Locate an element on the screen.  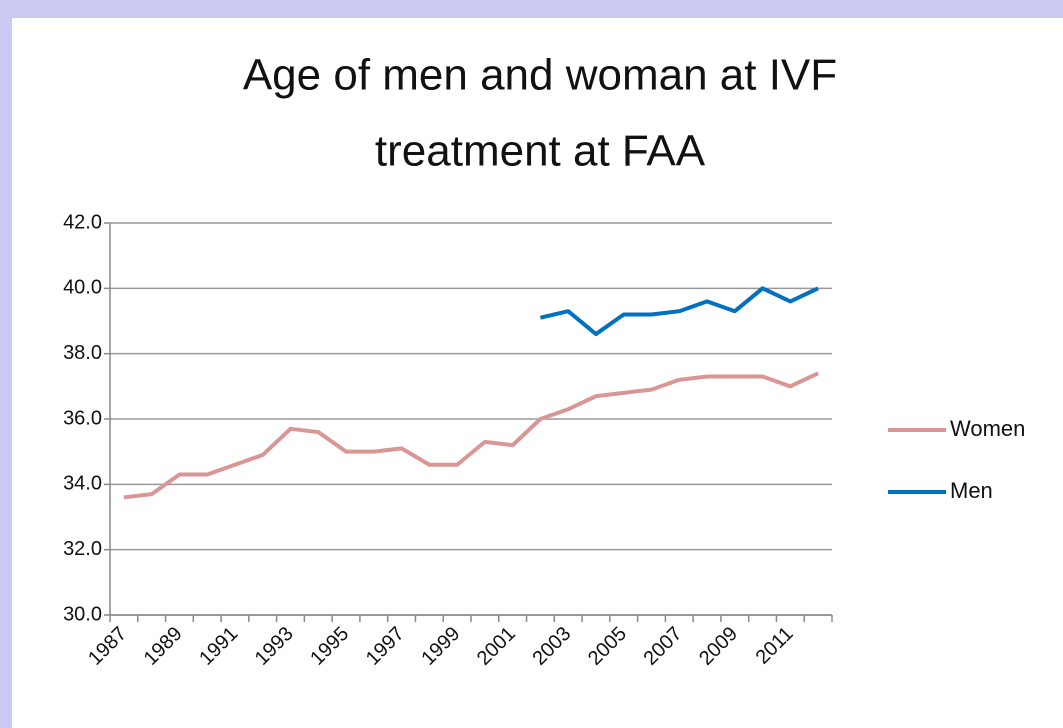
chart-title: Age of men and woman at IVF is located at coordinates (540, 75).